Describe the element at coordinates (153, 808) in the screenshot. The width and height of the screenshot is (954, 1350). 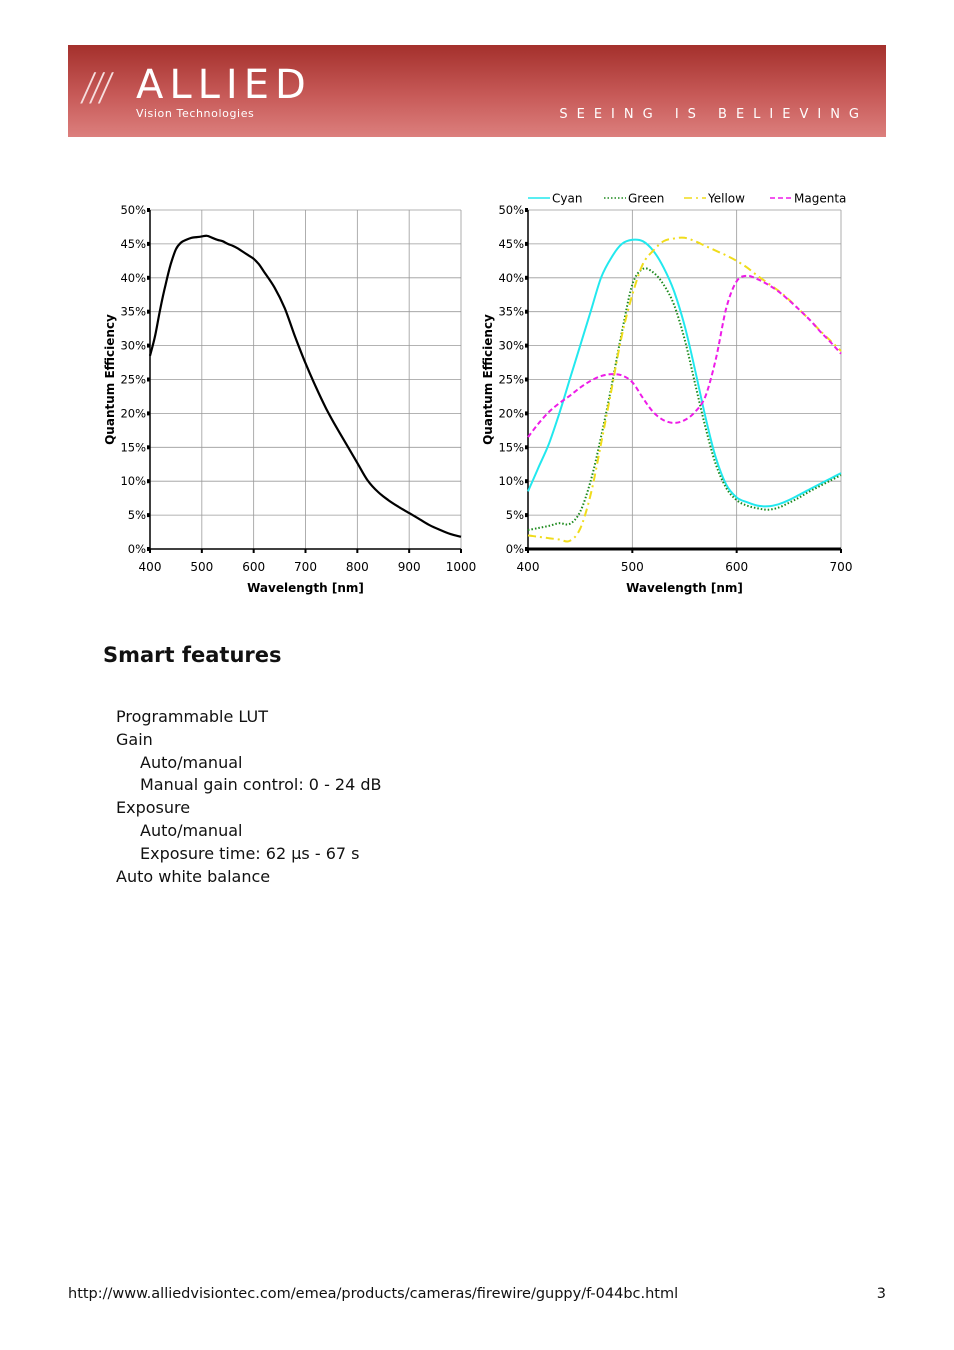
I see `feature-item: Exposure` at that location.